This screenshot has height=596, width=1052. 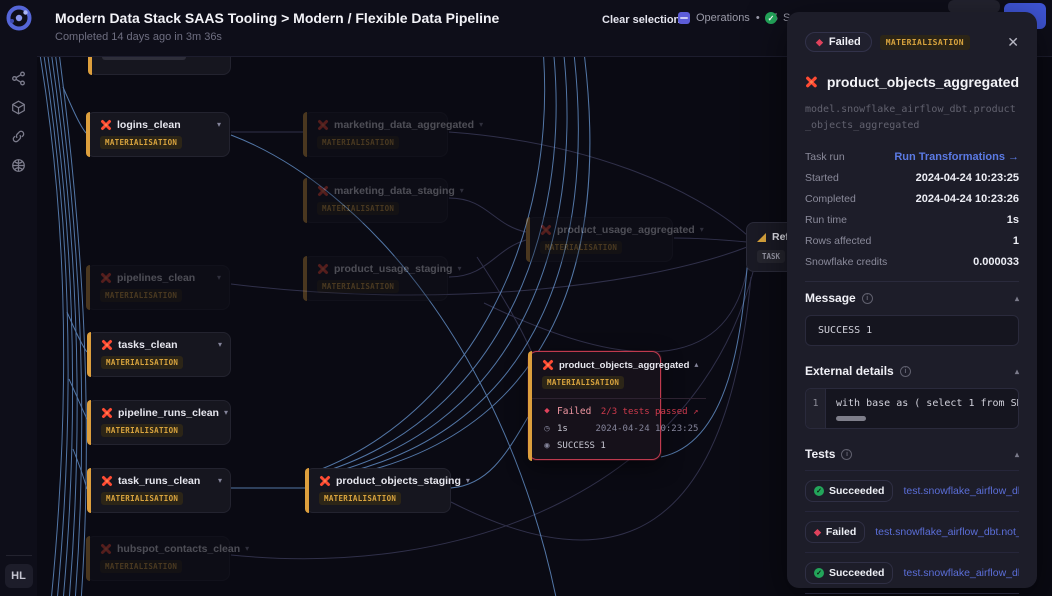 What do you see at coordinates (18, 136) in the screenshot?
I see `link-icon` at bounding box center [18, 136].